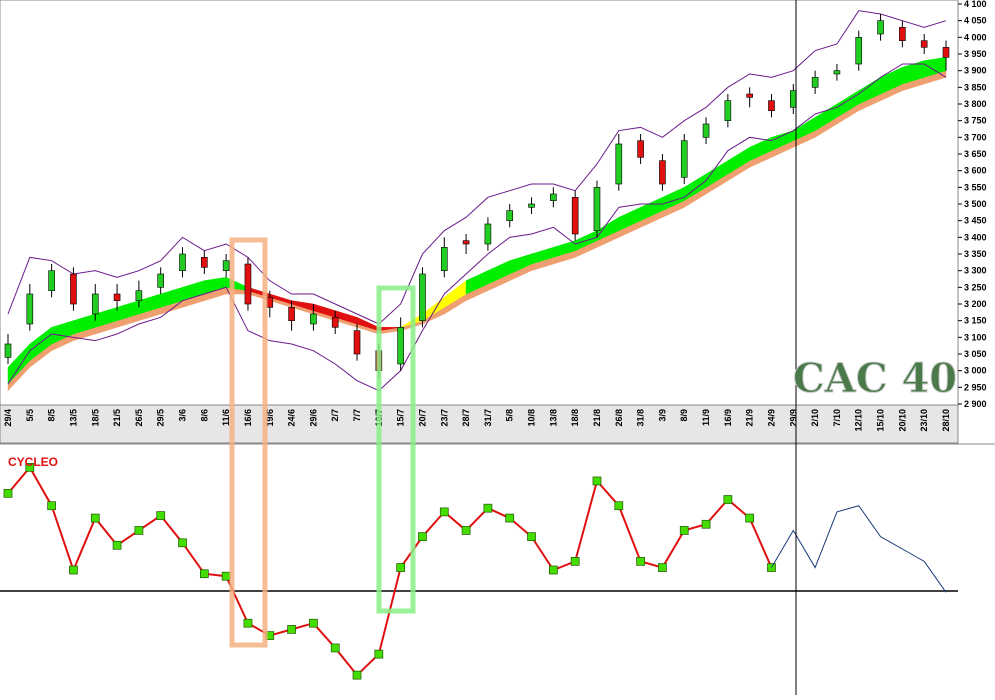 The image size is (995, 700). Describe the element at coordinates (553, 418) in the screenshot. I see `x-tick-label: 13/8` at that location.